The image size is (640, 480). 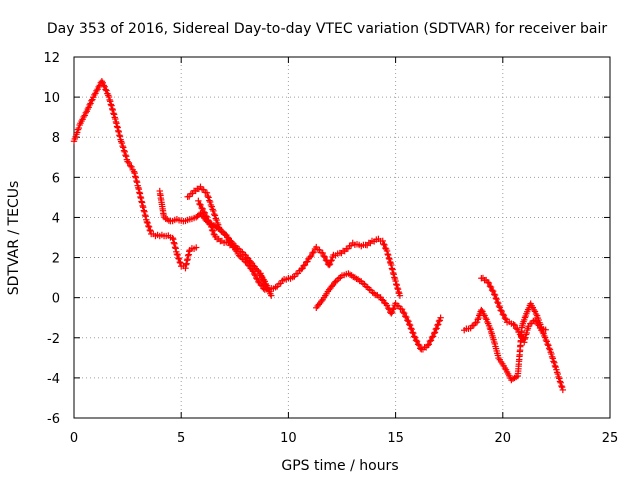 What do you see at coordinates (56, 218) in the screenshot?
I see `y-tick-label: 4` at bounding box center [56, 218].